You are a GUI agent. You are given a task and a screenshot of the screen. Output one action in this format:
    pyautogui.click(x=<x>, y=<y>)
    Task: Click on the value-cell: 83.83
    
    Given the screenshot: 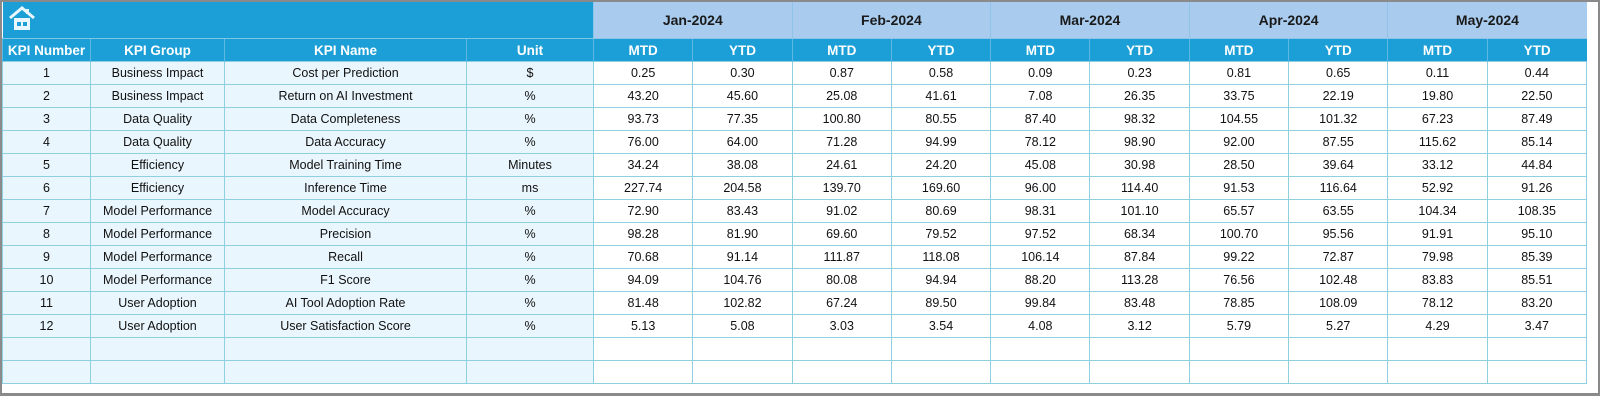 What is the action you would take?
    pyautogui.click(x=1437, y=280)
    